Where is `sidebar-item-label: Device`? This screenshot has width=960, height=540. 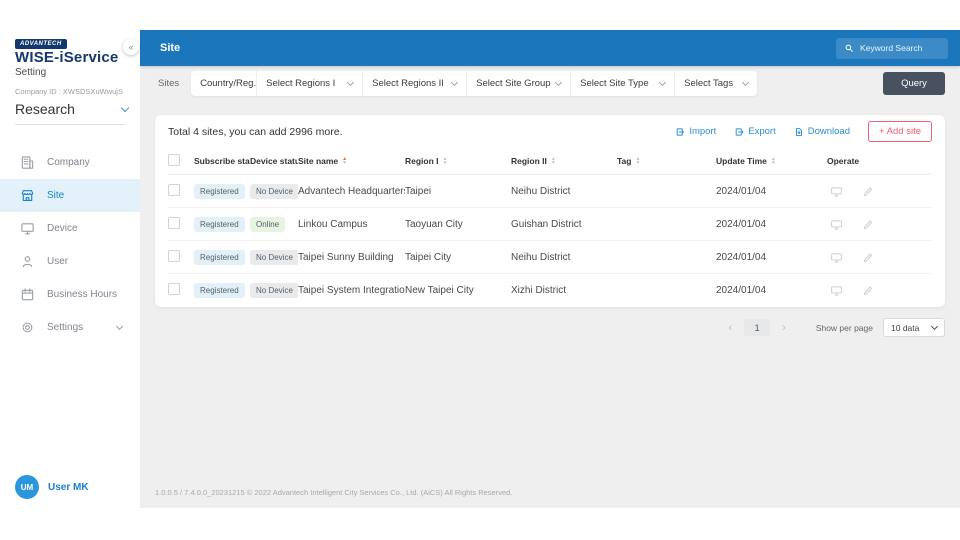
sidebar-item-label: Device is located at coordinates (62, 228).